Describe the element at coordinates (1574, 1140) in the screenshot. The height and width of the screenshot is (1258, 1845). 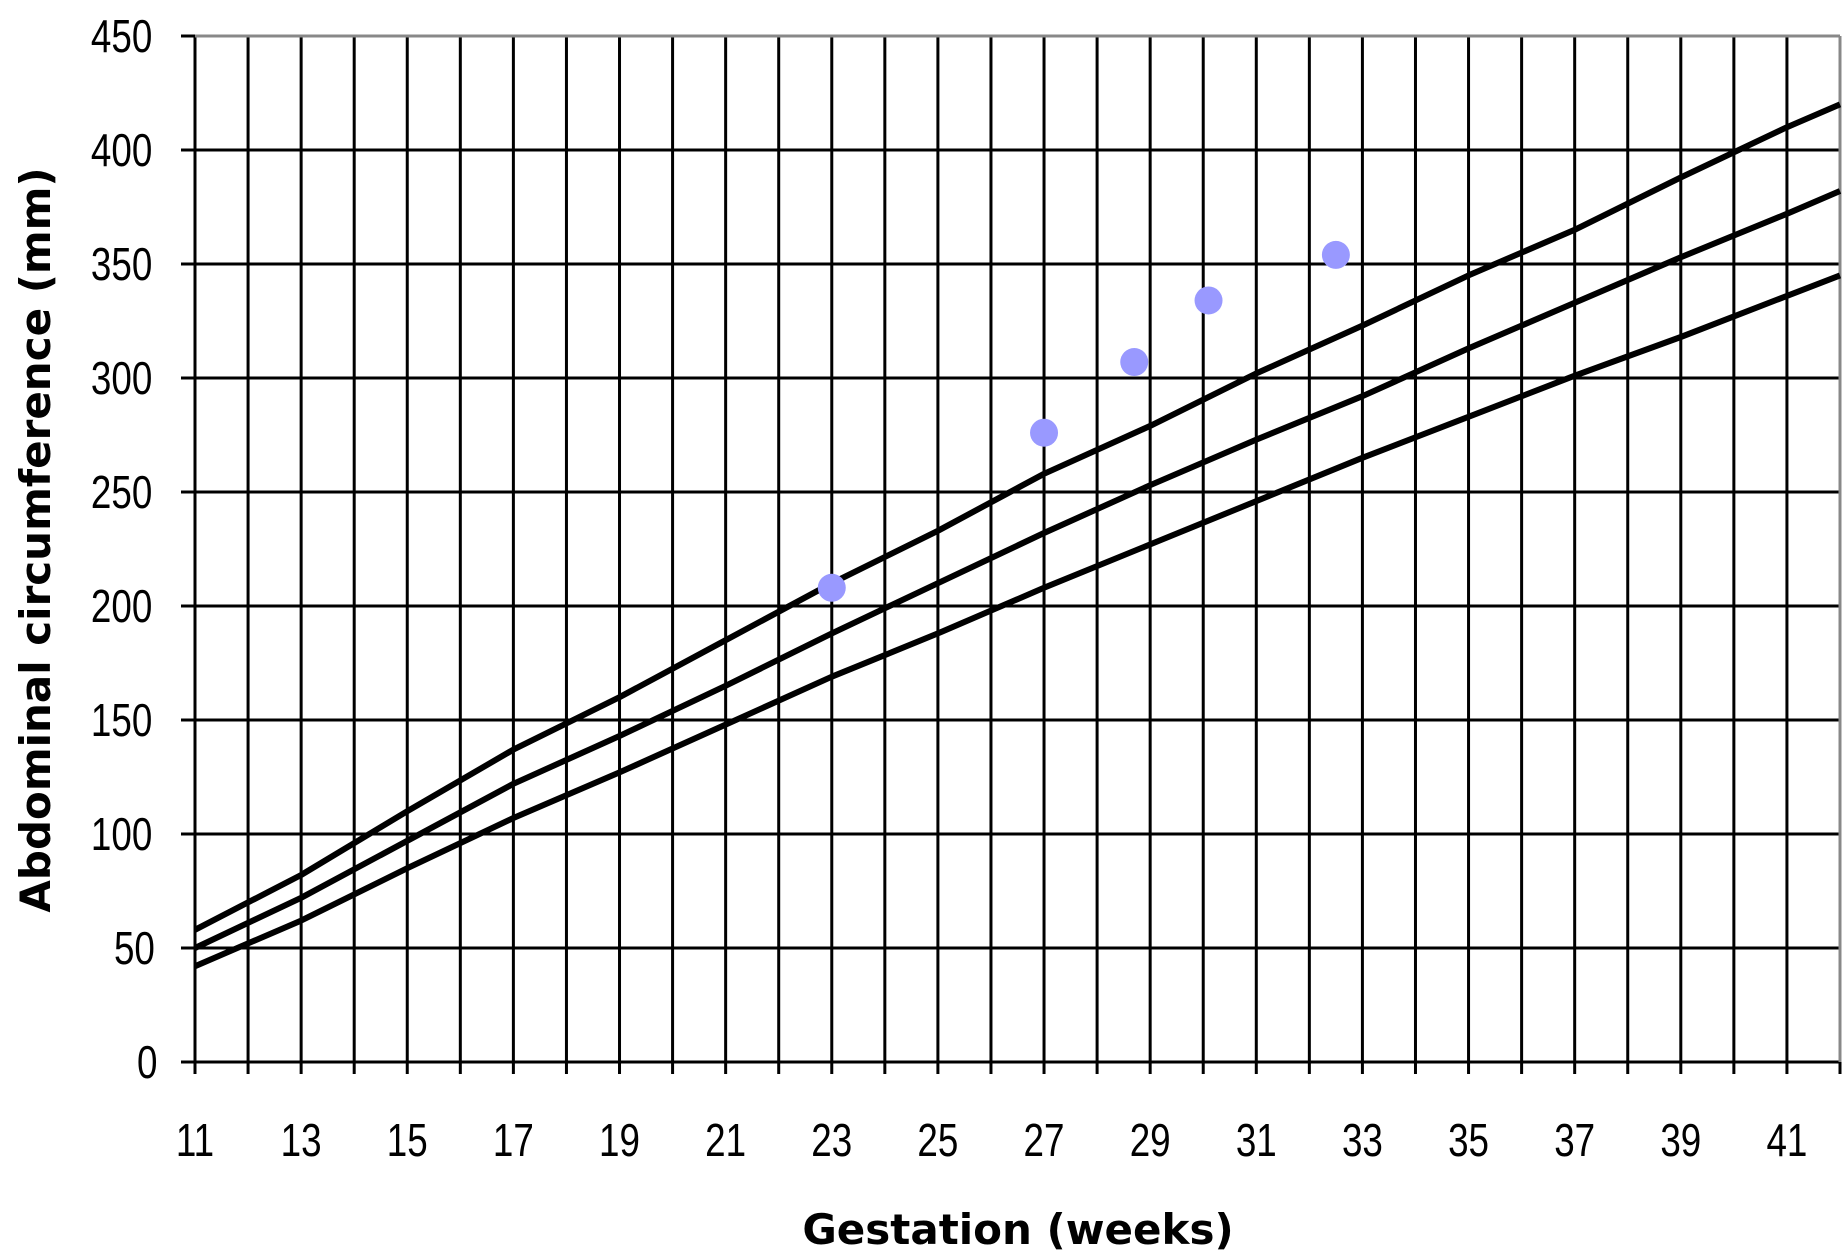
I see `x-tick-label: 37` at that location.